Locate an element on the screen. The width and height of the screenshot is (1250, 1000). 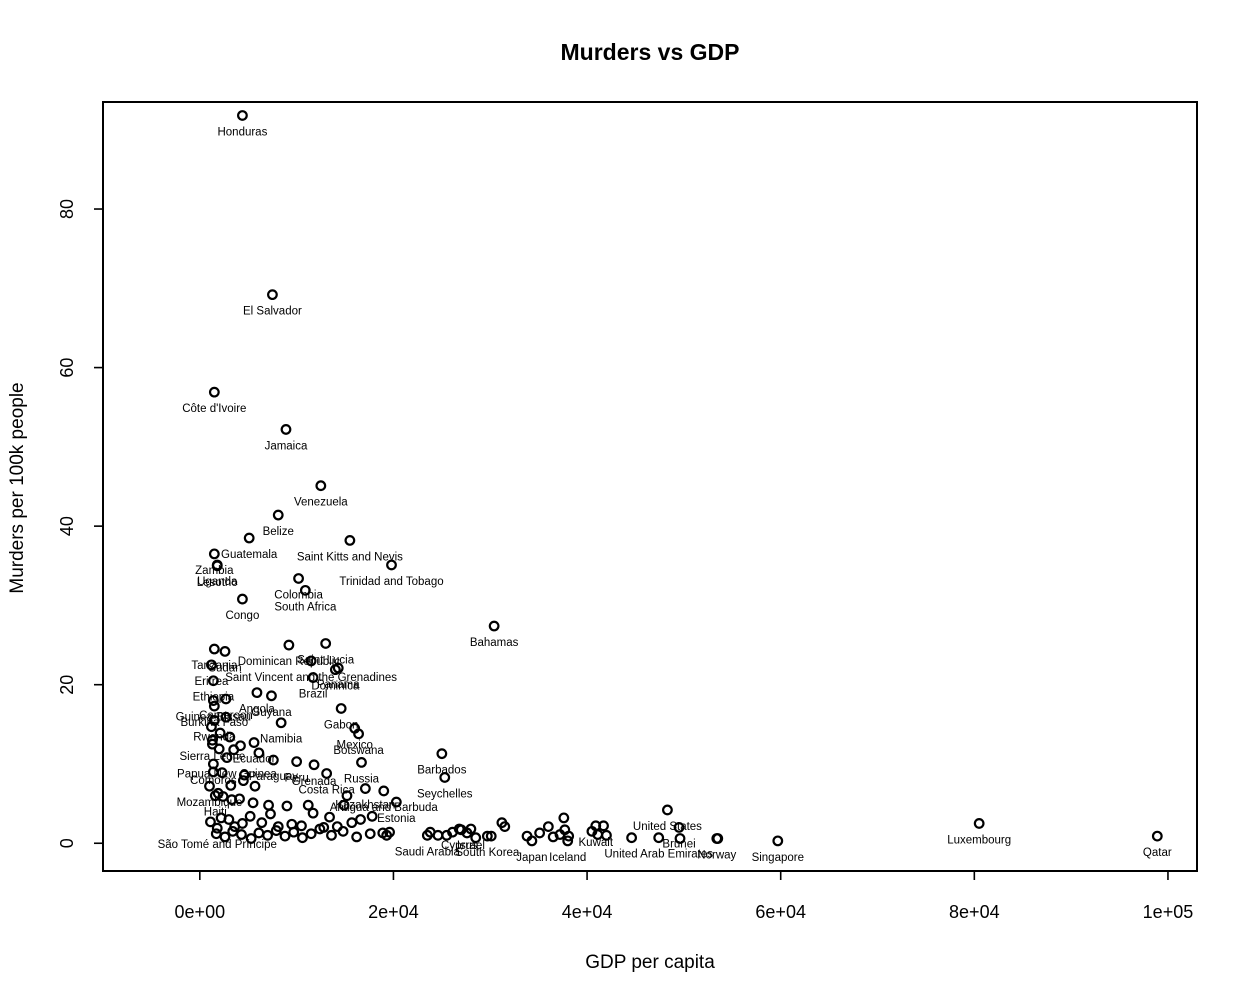
point-label: Dominican Republic is located at coordinates (289, 662).